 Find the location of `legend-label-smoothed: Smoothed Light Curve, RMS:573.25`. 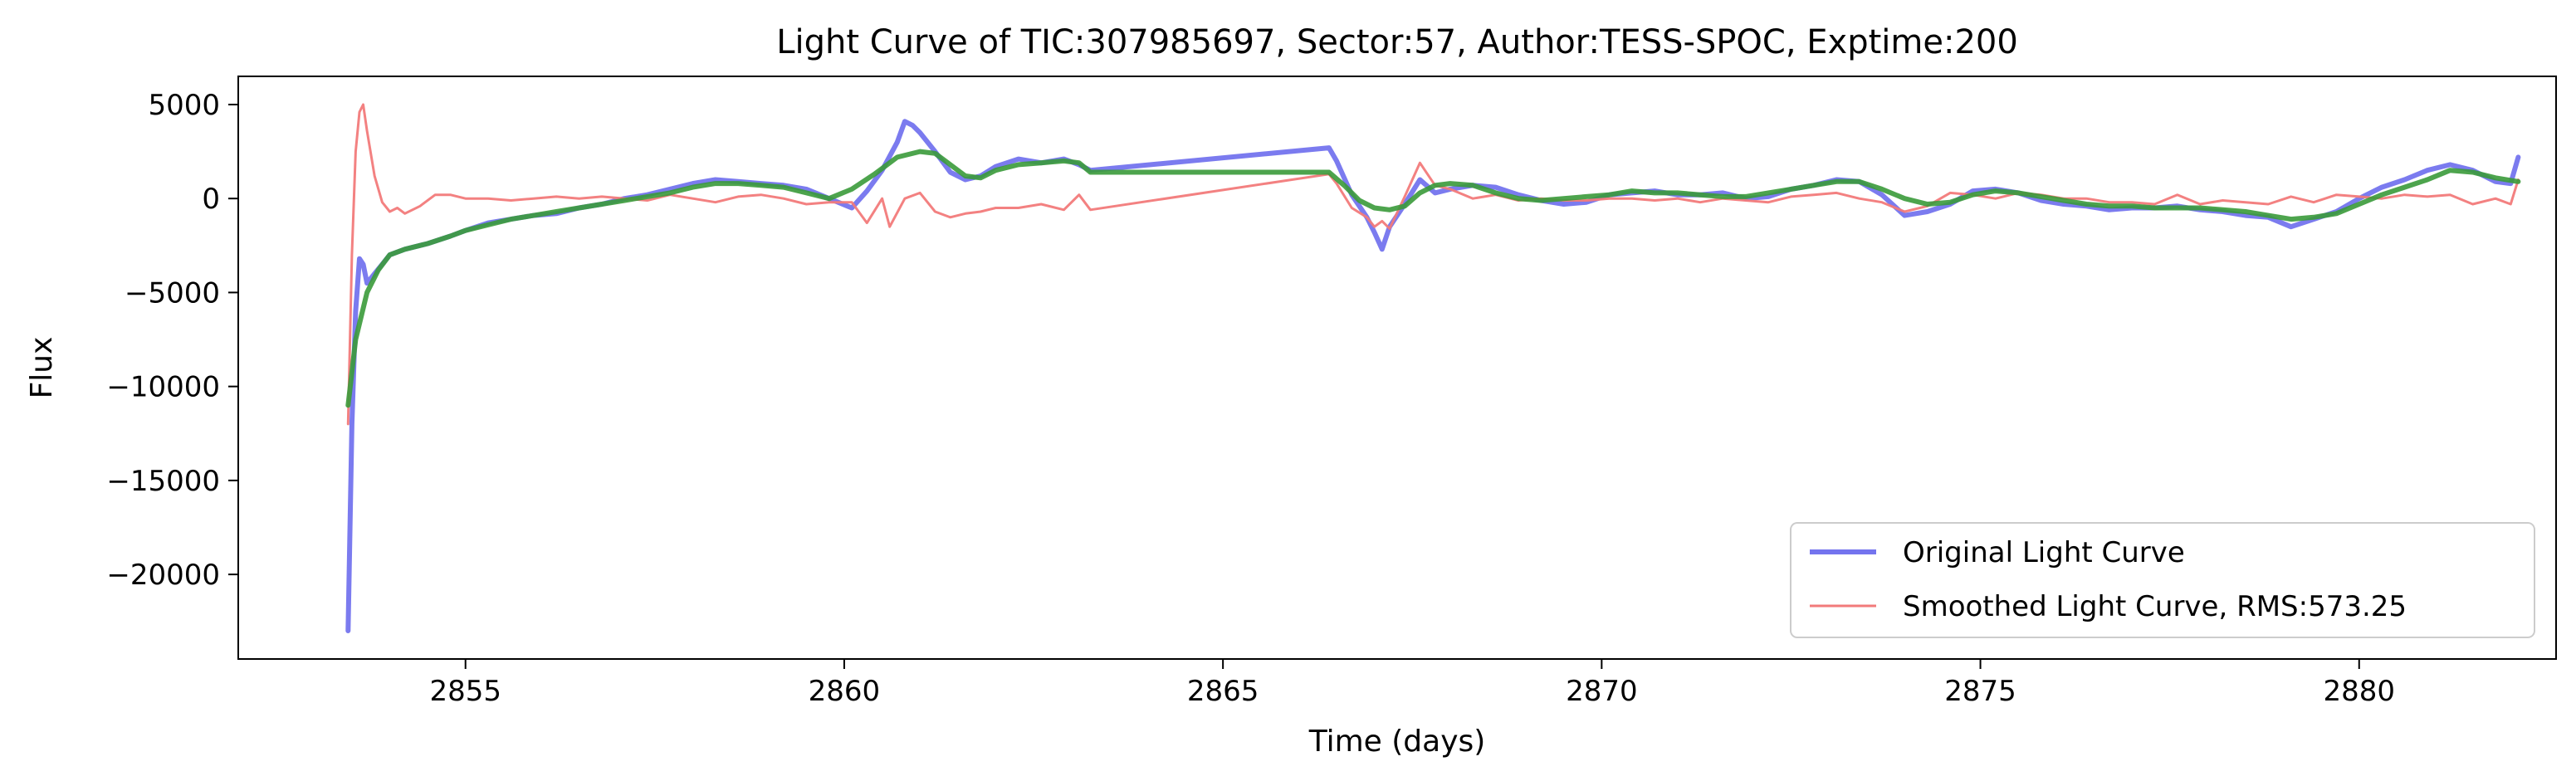

legend-label-smoothed: Smoothed Light Curve, RMS:573.25 is located at coordinates (2155, 606).